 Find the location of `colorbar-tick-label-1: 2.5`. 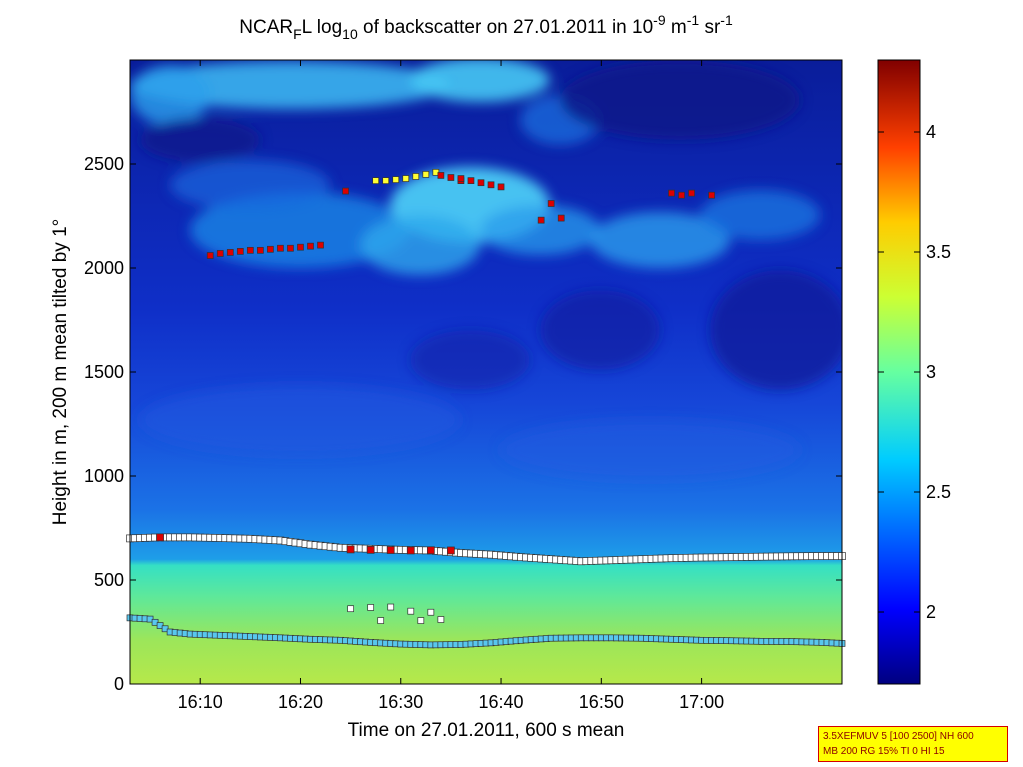

colorbar-tick-label-1: 2.5 is located at coordinates (938, 492).